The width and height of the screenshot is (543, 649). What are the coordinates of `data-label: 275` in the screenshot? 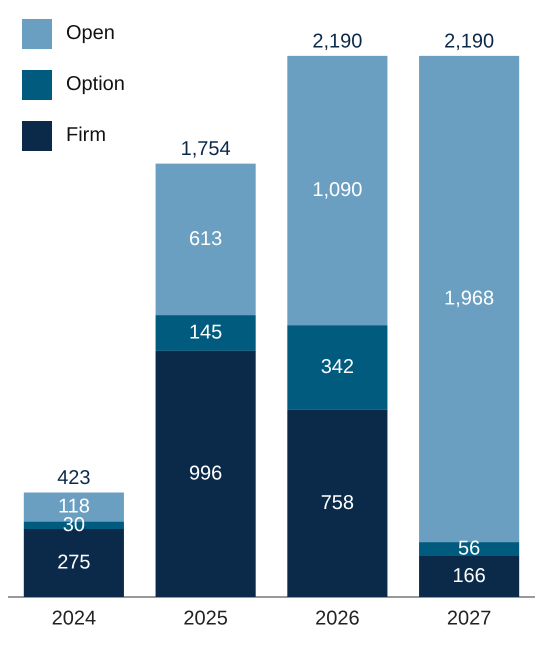 It's located at (74, 563).